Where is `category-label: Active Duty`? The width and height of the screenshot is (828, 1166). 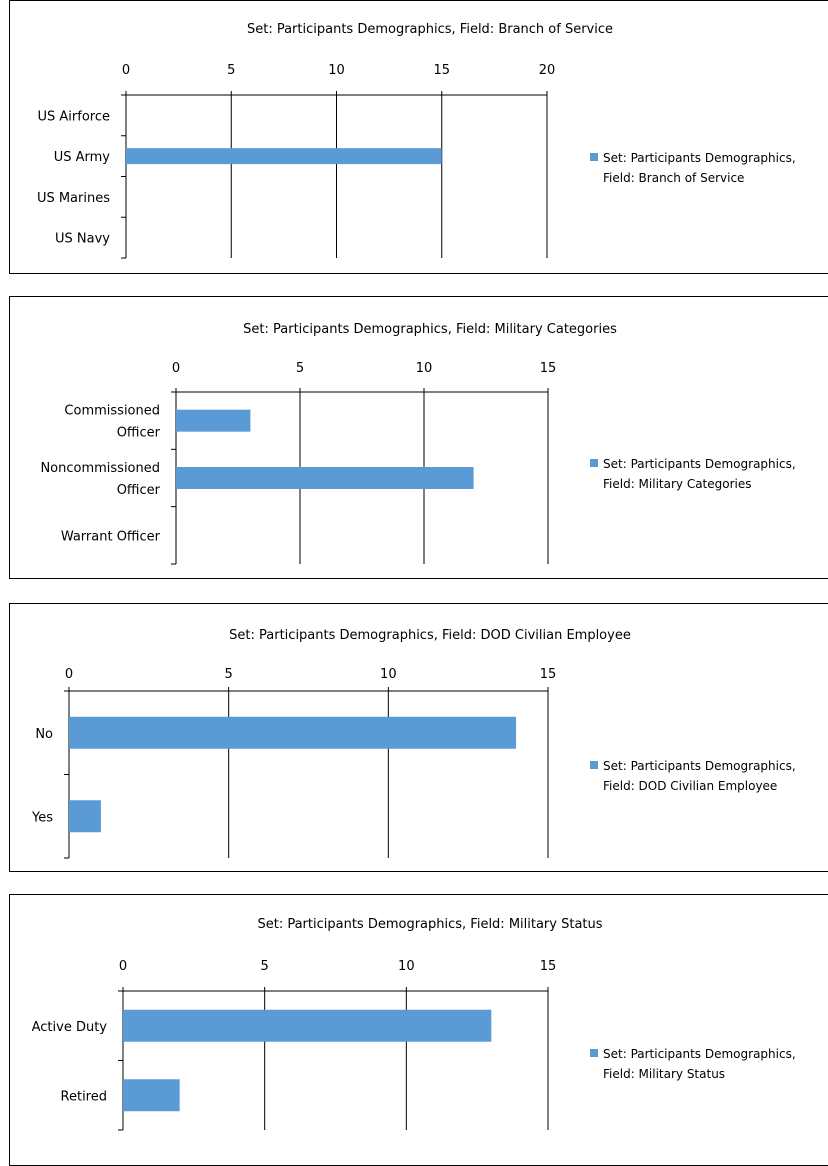 category-label: Active Duty is located at coordinates (70, 1027).